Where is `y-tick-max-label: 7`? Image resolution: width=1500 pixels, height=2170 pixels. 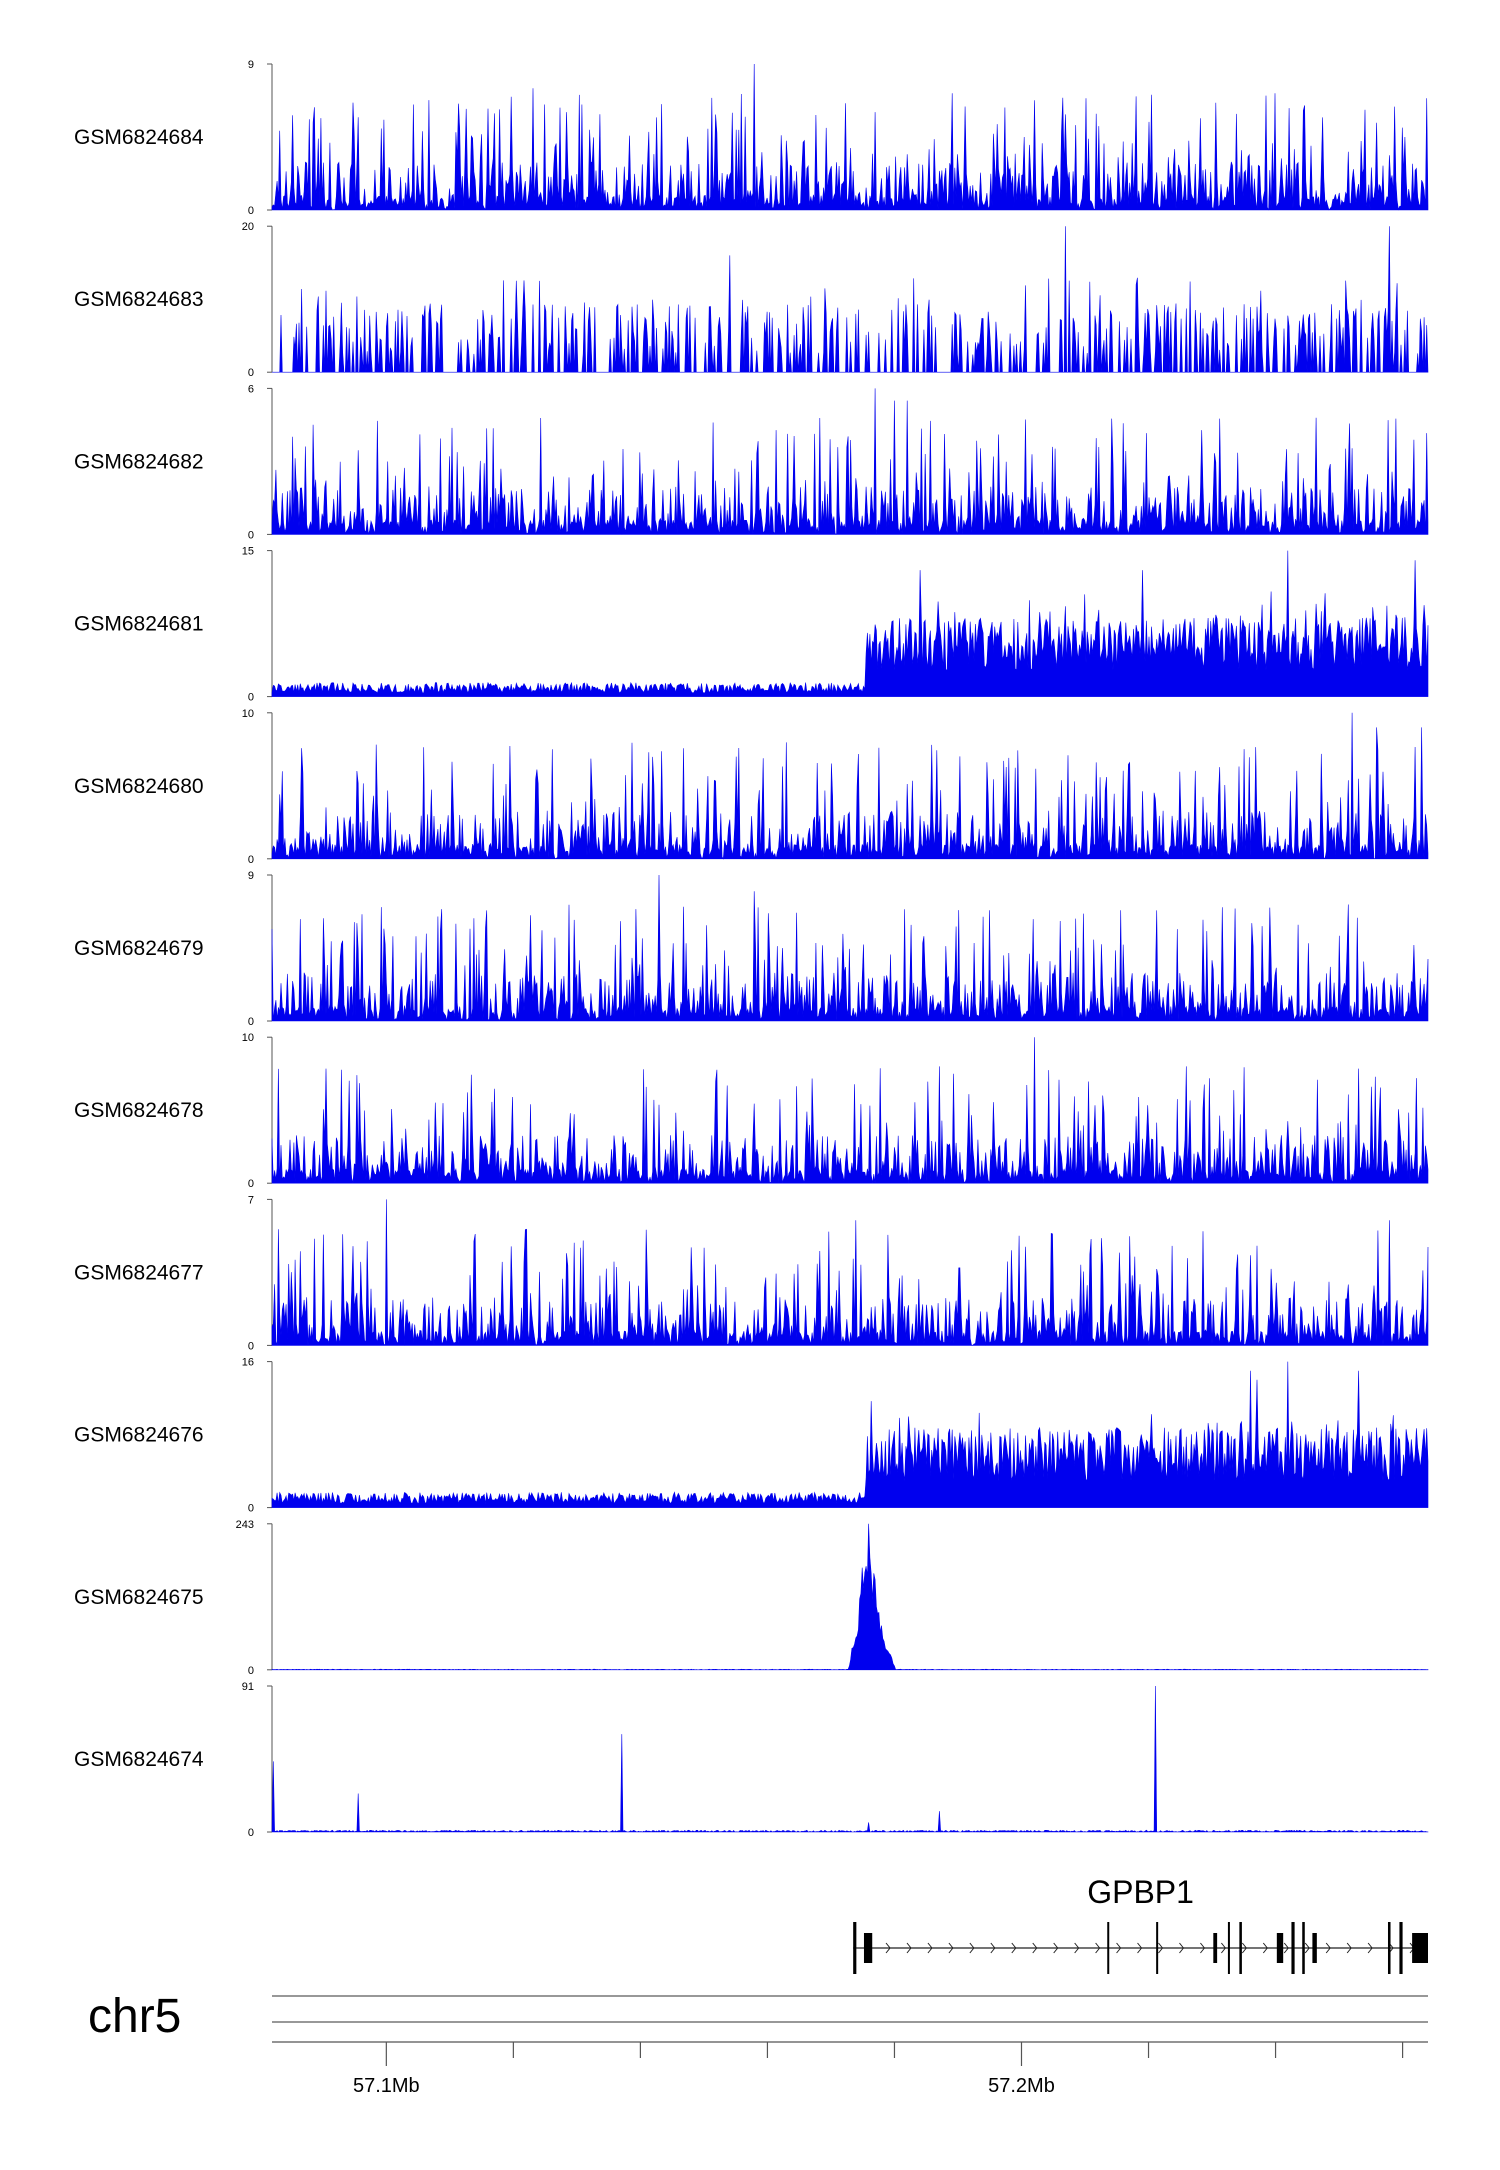 y-tick-max-label: 7 is located at coordinates (251, 1200).